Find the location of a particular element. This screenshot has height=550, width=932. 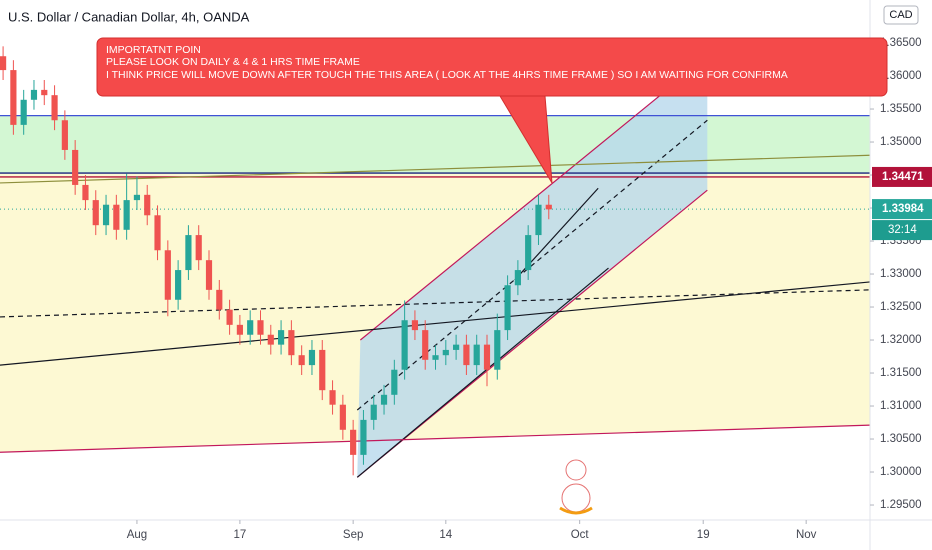

x-tick-label: Sep is located at coordinates (353, 535).